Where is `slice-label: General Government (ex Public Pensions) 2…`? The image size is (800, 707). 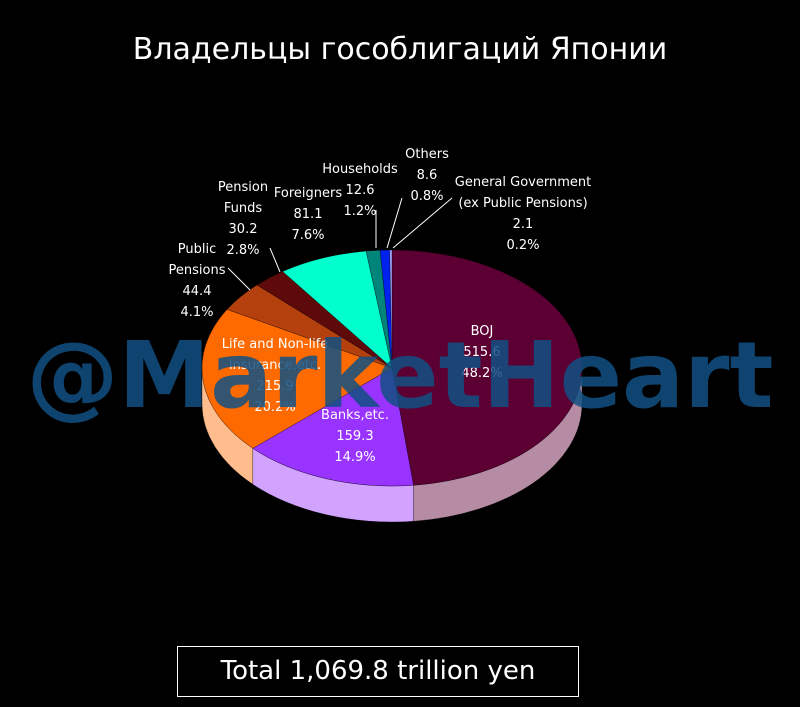 slice-label: General Government (ex Public Pensions) 2… is located at coordinates (523, 214).